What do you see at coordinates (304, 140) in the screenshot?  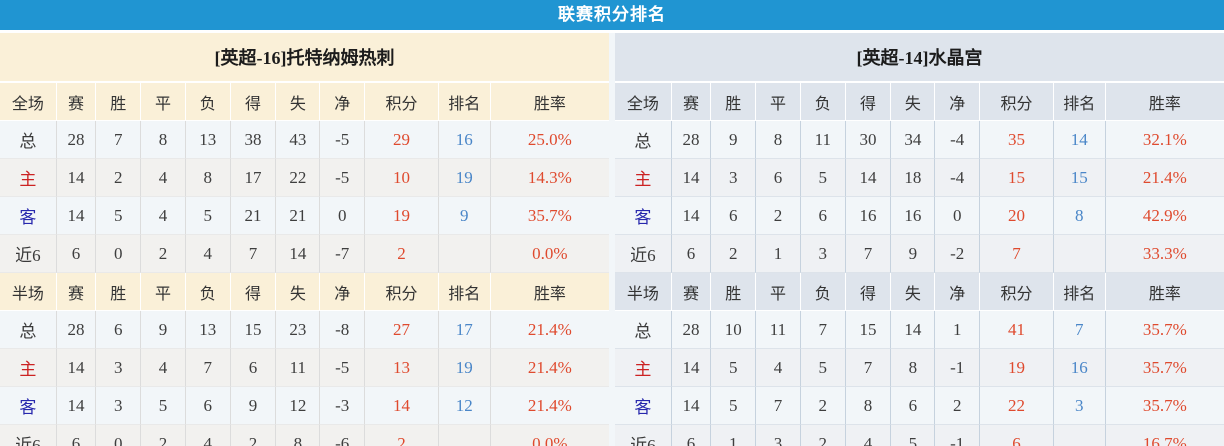 I see `stats-row: 总 28 7 8 13 38 43 -5 29 16 25.0%` at bounding box center [304, 140].